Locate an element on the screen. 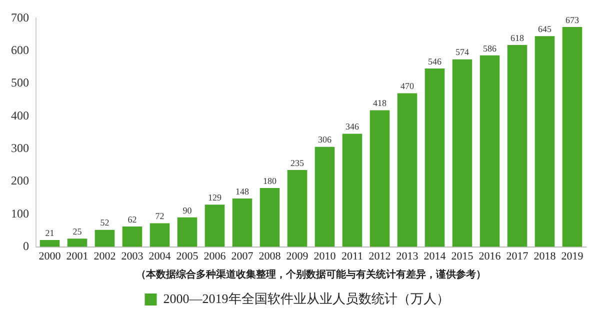  x-tick-label: 2007 is located at coordinates (242, 256).